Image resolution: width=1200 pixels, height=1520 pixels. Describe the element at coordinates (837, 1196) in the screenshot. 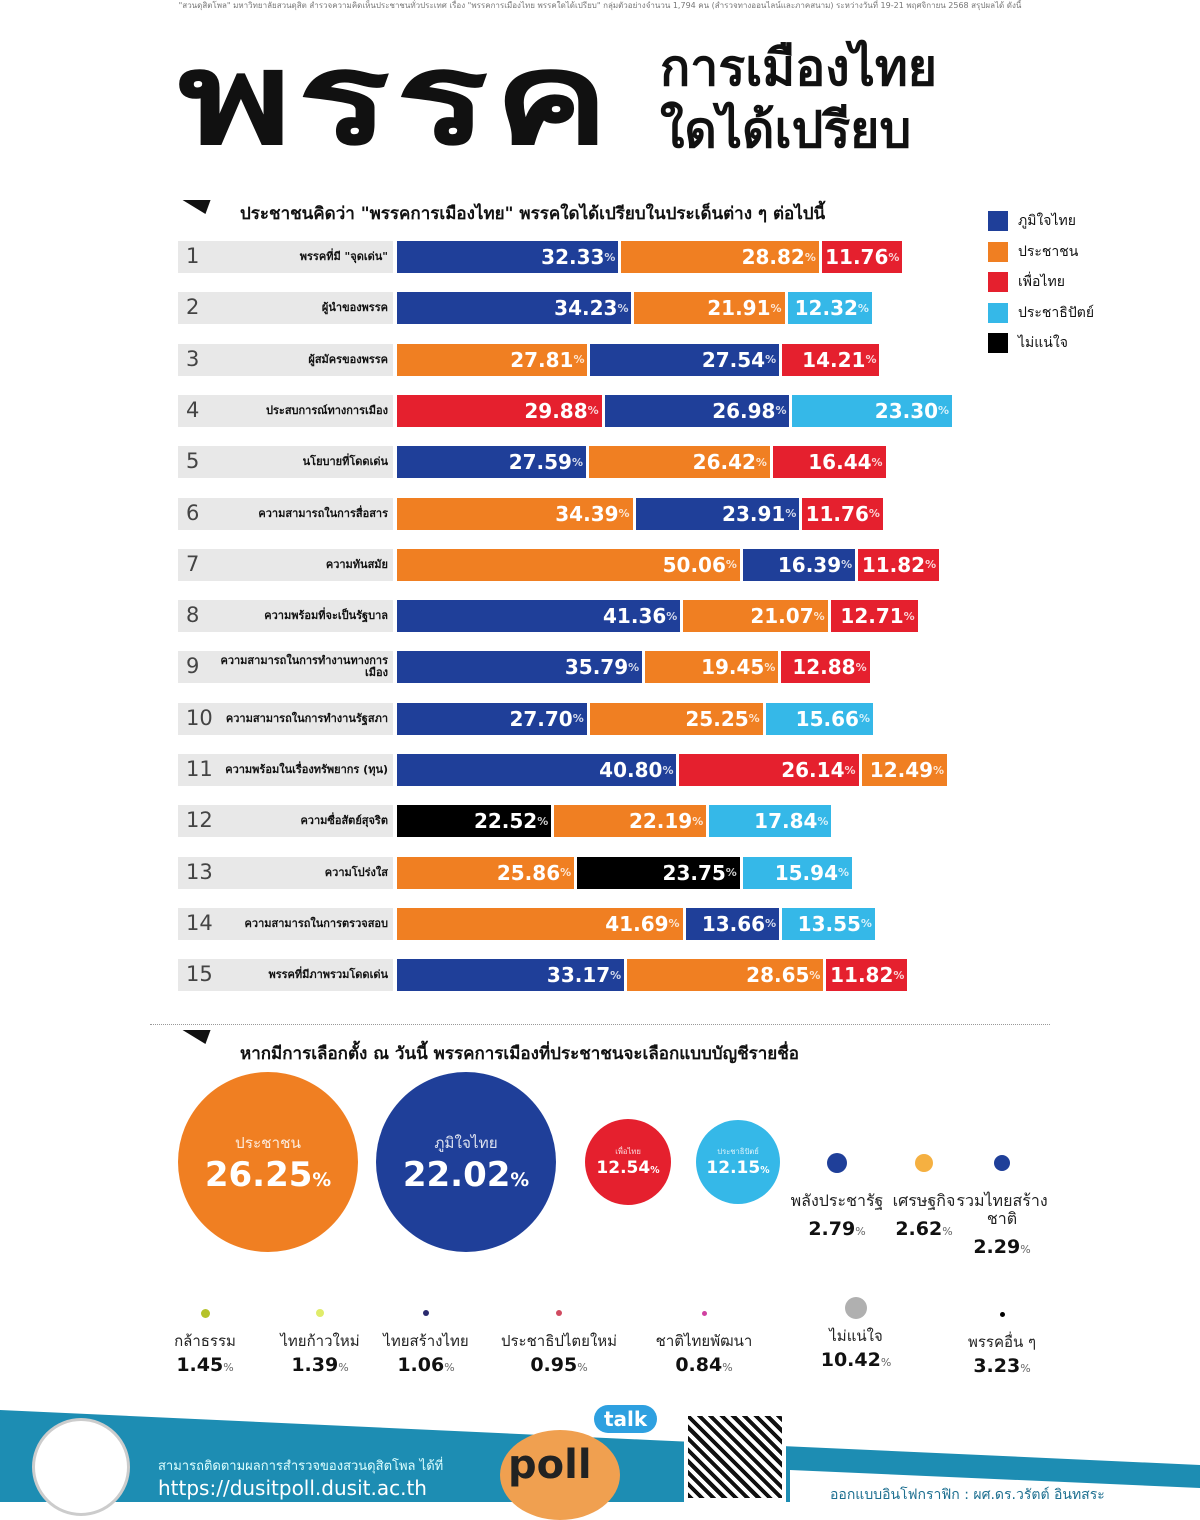

I see `party-result: พลังประชารัฐ 2.79%` at that location.